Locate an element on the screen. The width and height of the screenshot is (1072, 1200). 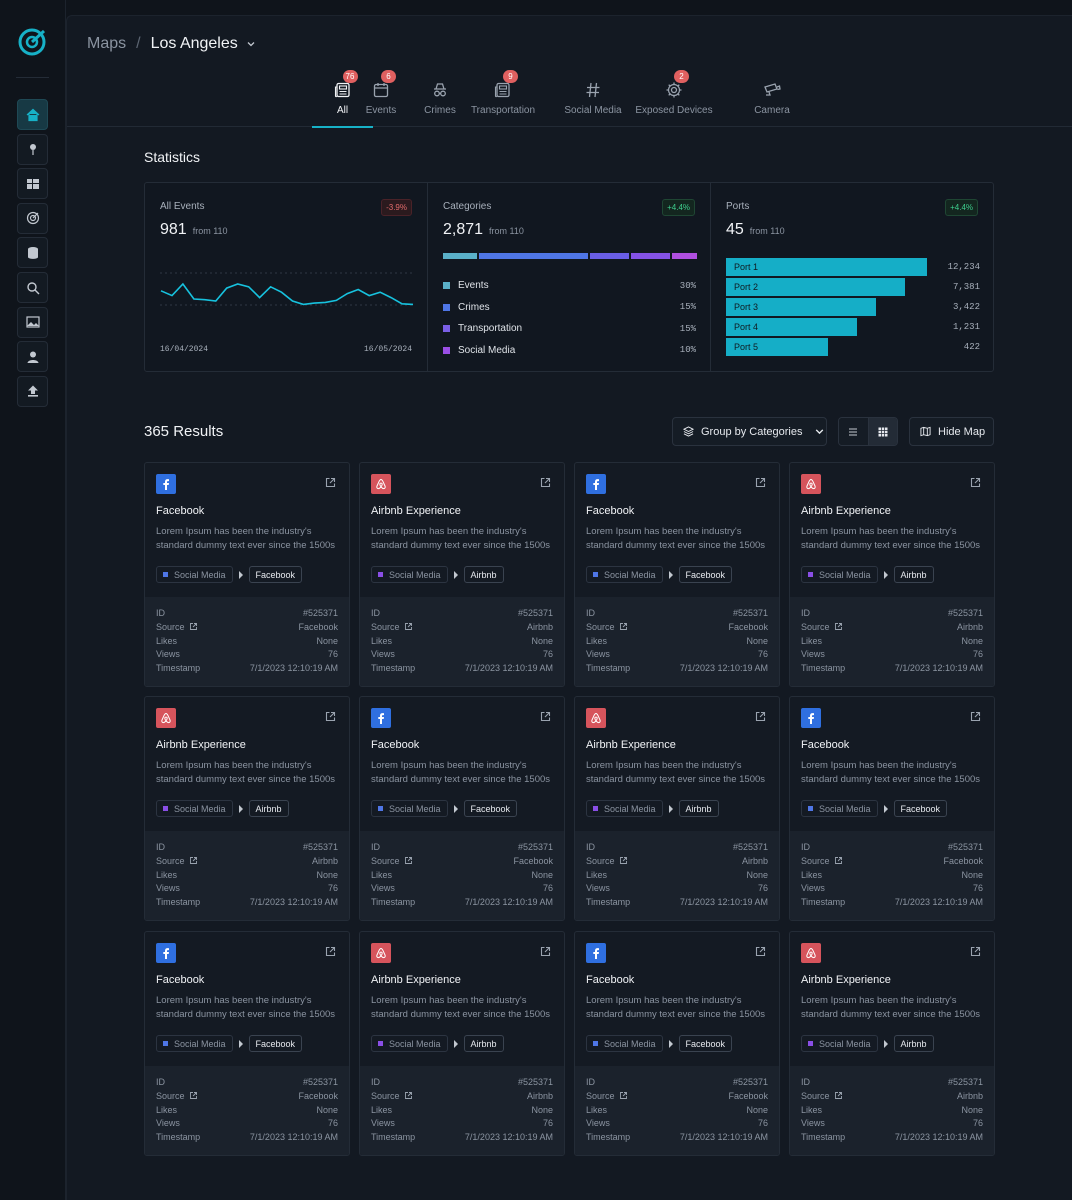
nav-home-button is located at coordinates (32, 114).